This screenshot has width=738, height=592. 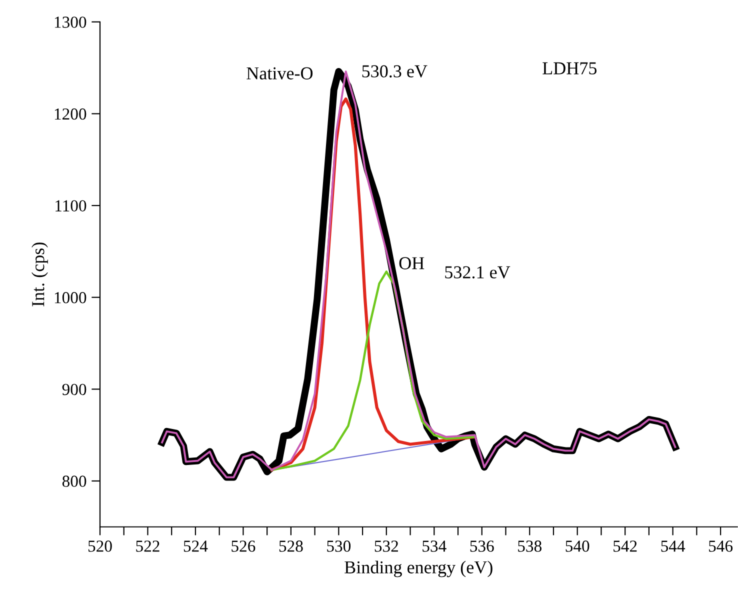 What do you see at coordinates (411, 263) in the screenshot?
I see `annotation: OH` at bounding box center [411, 263].